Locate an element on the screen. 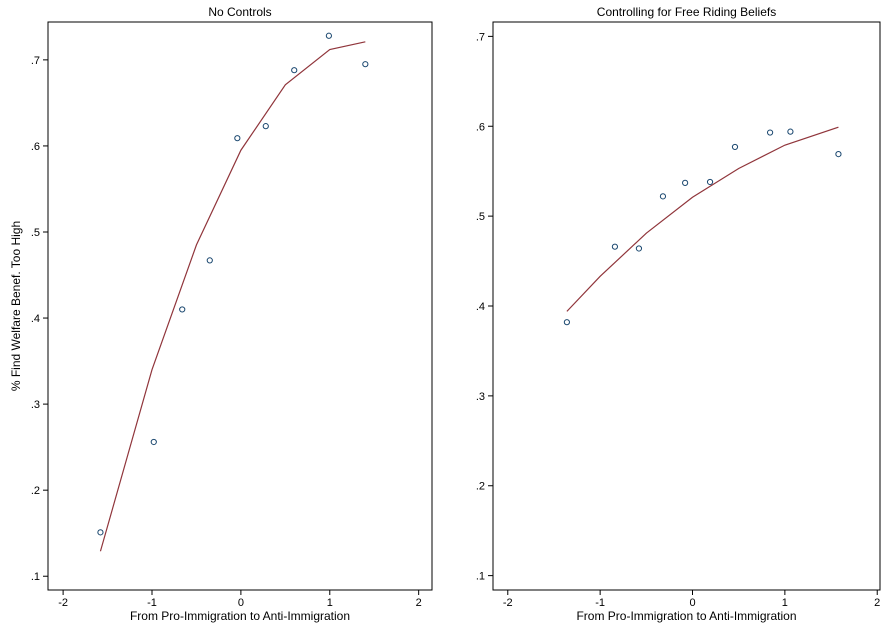 The height and width of the screenshot is (627, 881). y-axis-label: % Find Welfare Benef. Too High is located at coordinates (16, 306).